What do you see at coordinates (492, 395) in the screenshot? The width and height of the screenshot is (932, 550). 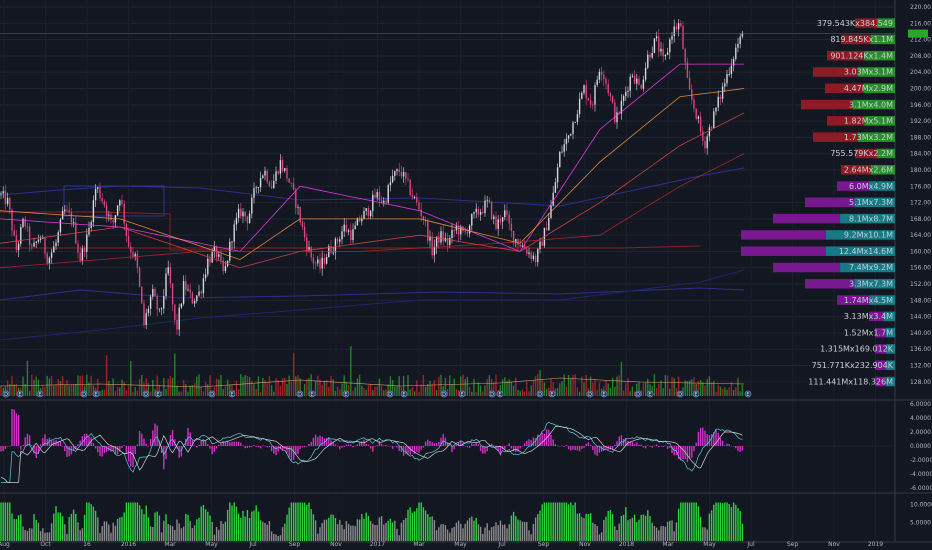 I see `event-marker-letter: D` at bounding box center [492, 395].